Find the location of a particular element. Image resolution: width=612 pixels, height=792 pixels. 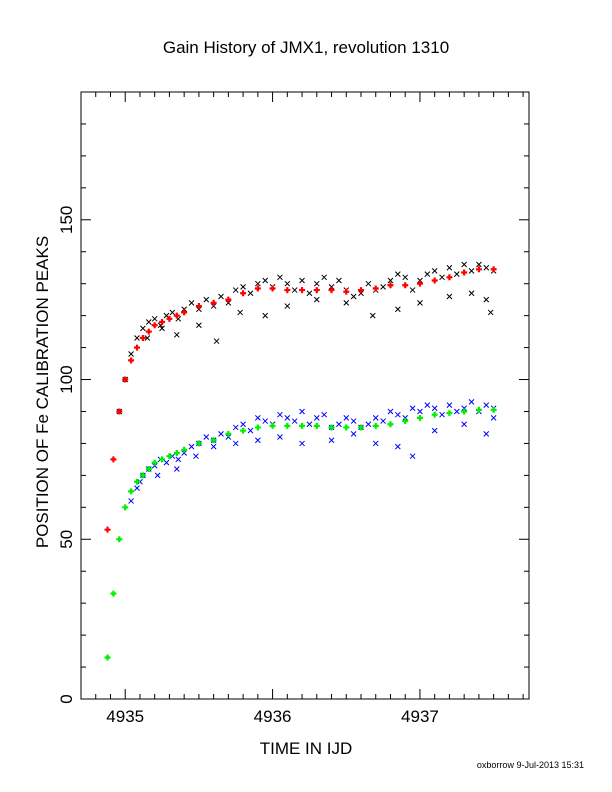

x-axis-label: TIME IN IJD is located at coordinates (306, 748).